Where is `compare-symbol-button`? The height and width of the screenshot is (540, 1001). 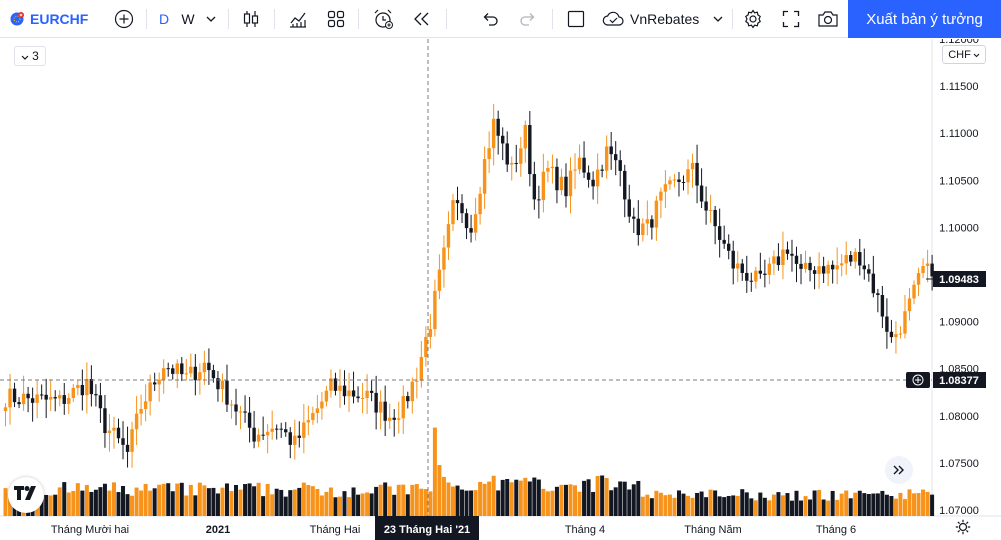 compare-symbol-button is located at coordinates (124, 19).